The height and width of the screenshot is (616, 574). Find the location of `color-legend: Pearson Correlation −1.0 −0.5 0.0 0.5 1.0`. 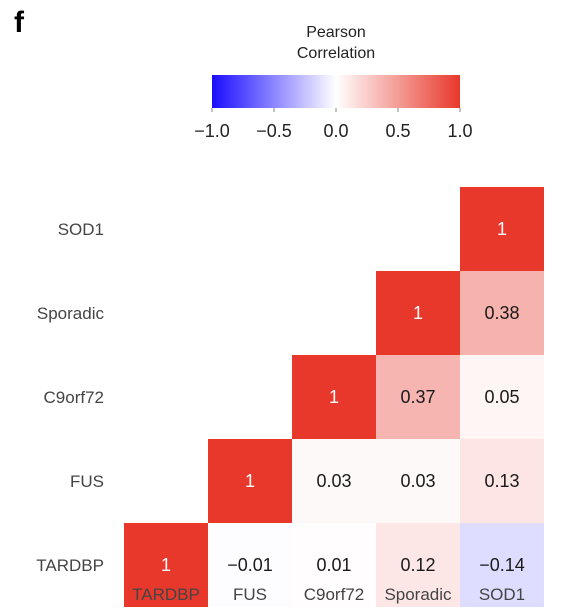

color-legend: Pearson Correlation −1.0 −0.5 0.0 0.5 1.0 is located at coordinates (333, 82).